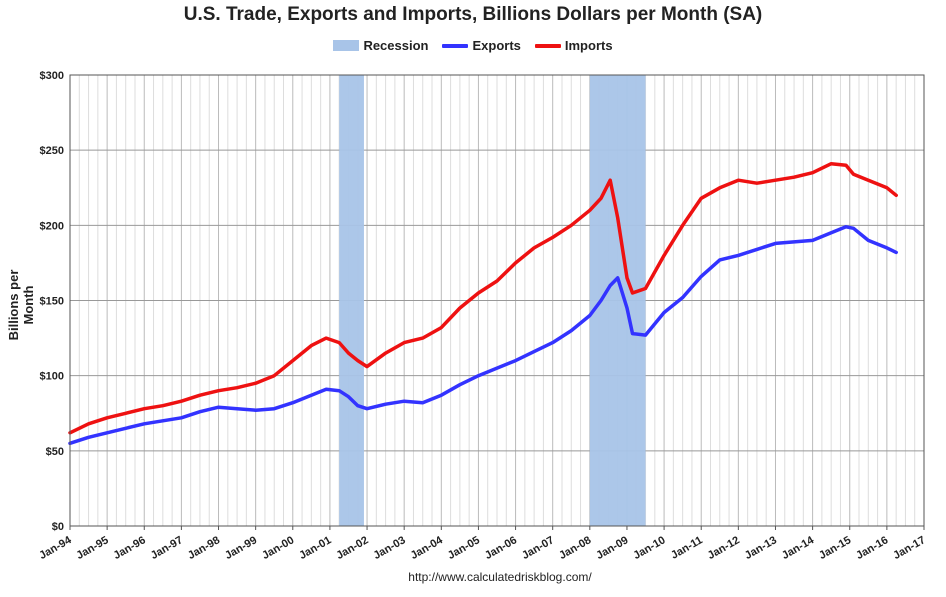  I want to click on x-tick-label: Jan-02, so click(352, 548).